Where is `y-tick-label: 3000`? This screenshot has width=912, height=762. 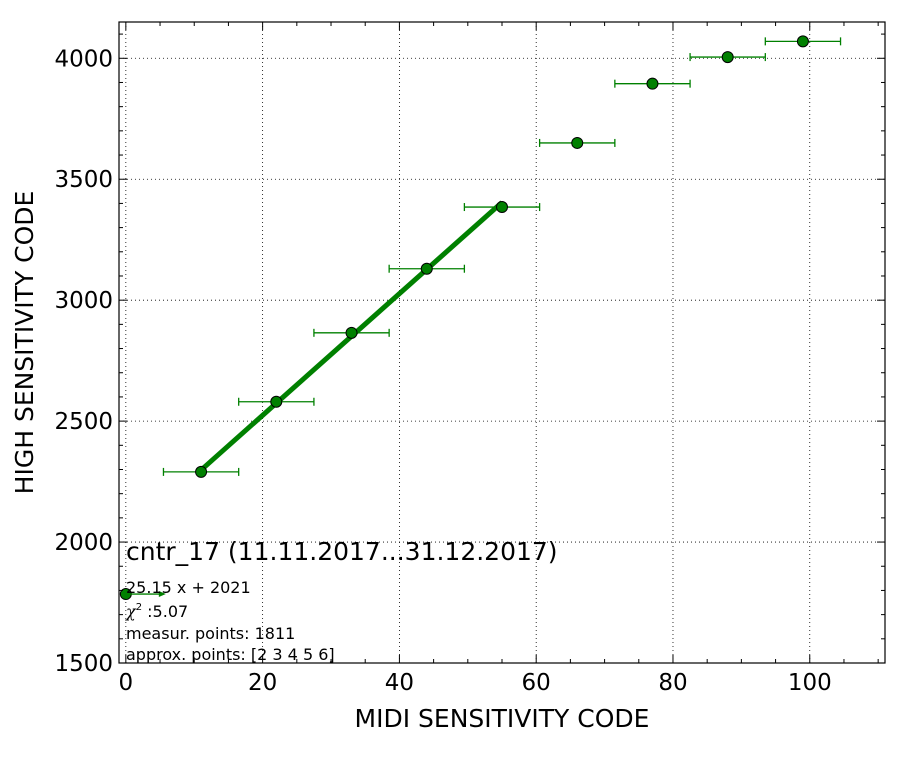
y-tick-label: 3000 is located at coordinates (83, 301).